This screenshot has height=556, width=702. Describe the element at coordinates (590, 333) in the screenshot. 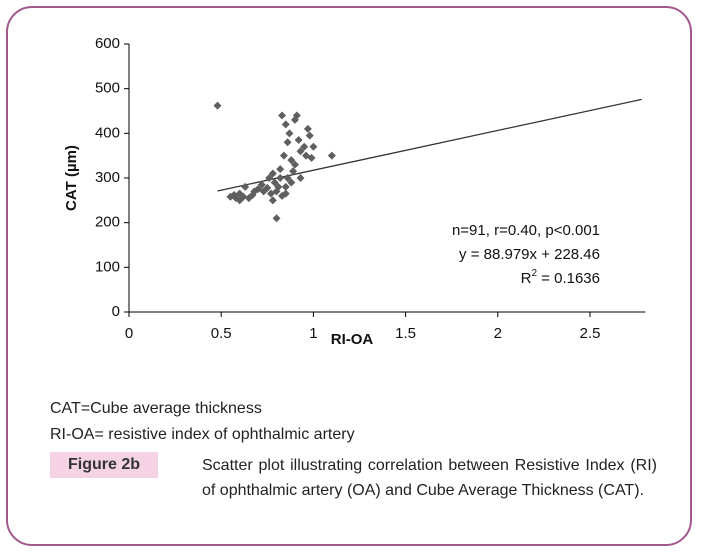

I see `x-tick-label: 2.5` at that location.